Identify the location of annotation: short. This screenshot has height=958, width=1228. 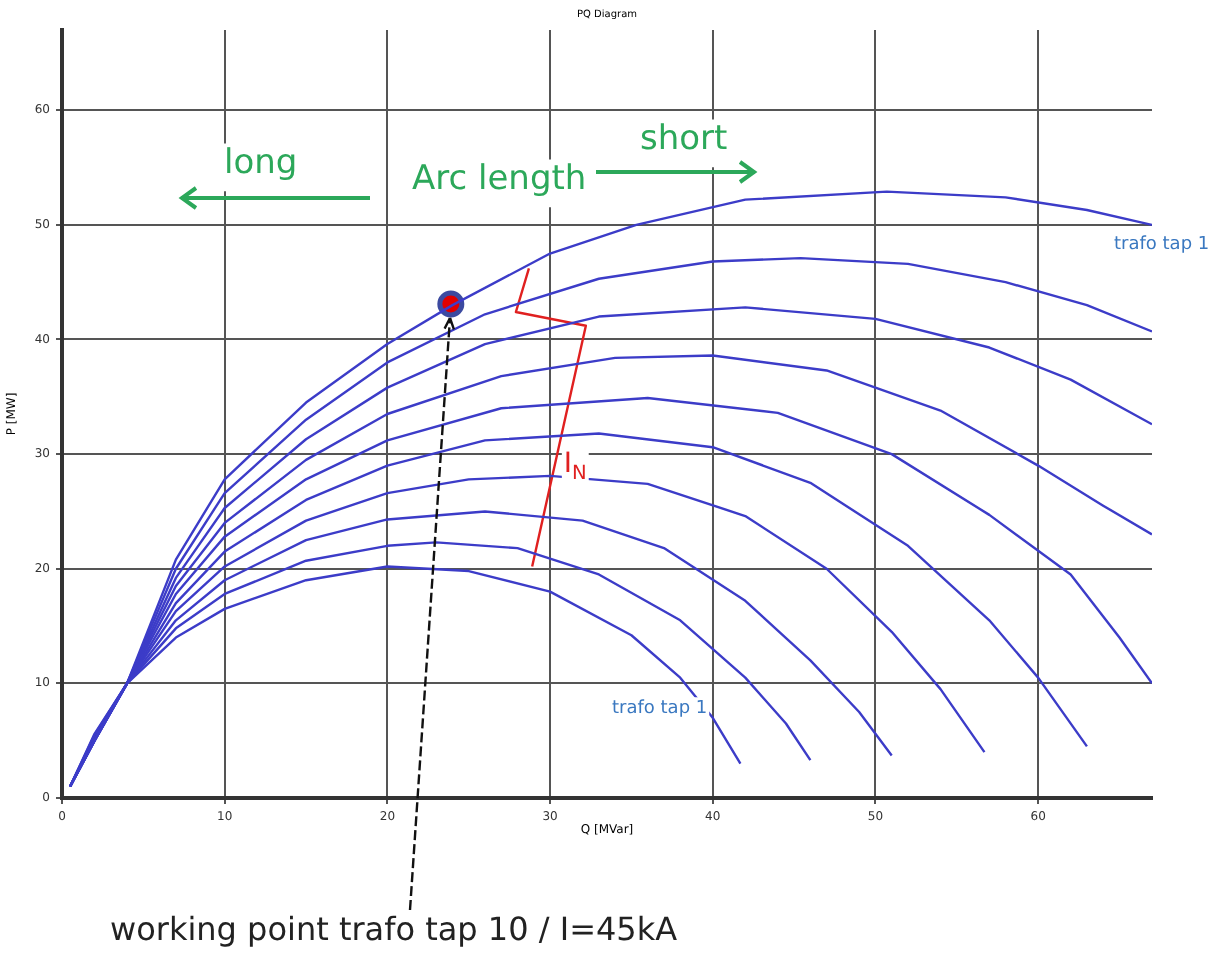
(684, 138).